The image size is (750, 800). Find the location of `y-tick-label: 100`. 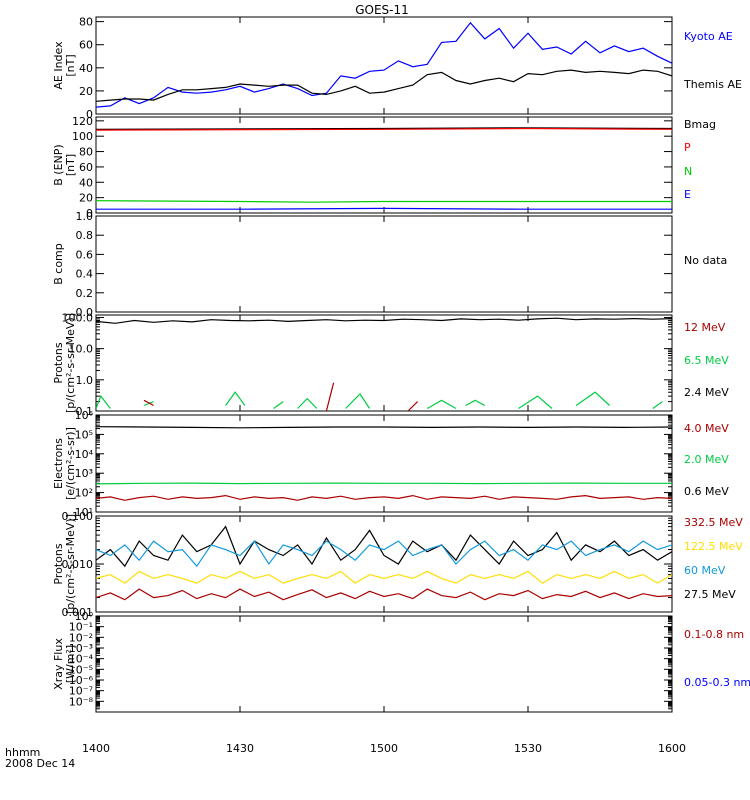

y-tick-label: 100 is located at coordinates (82, 136).